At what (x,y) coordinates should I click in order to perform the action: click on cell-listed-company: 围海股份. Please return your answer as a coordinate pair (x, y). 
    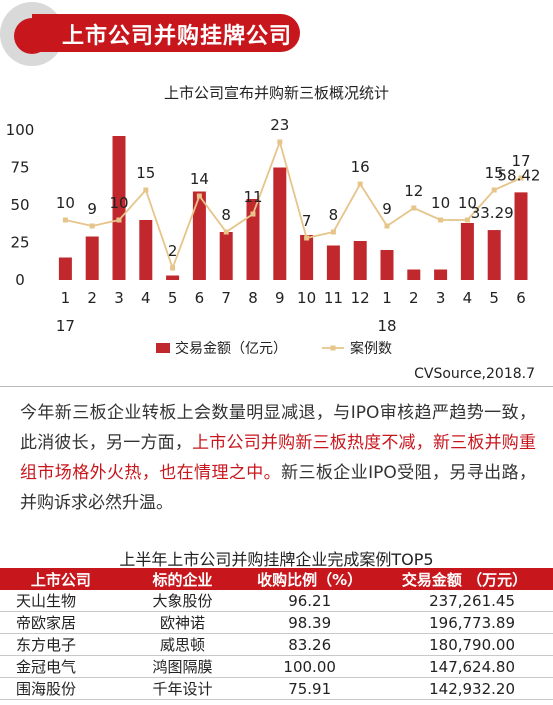
    Looking at the image, I should click on (61, 688).